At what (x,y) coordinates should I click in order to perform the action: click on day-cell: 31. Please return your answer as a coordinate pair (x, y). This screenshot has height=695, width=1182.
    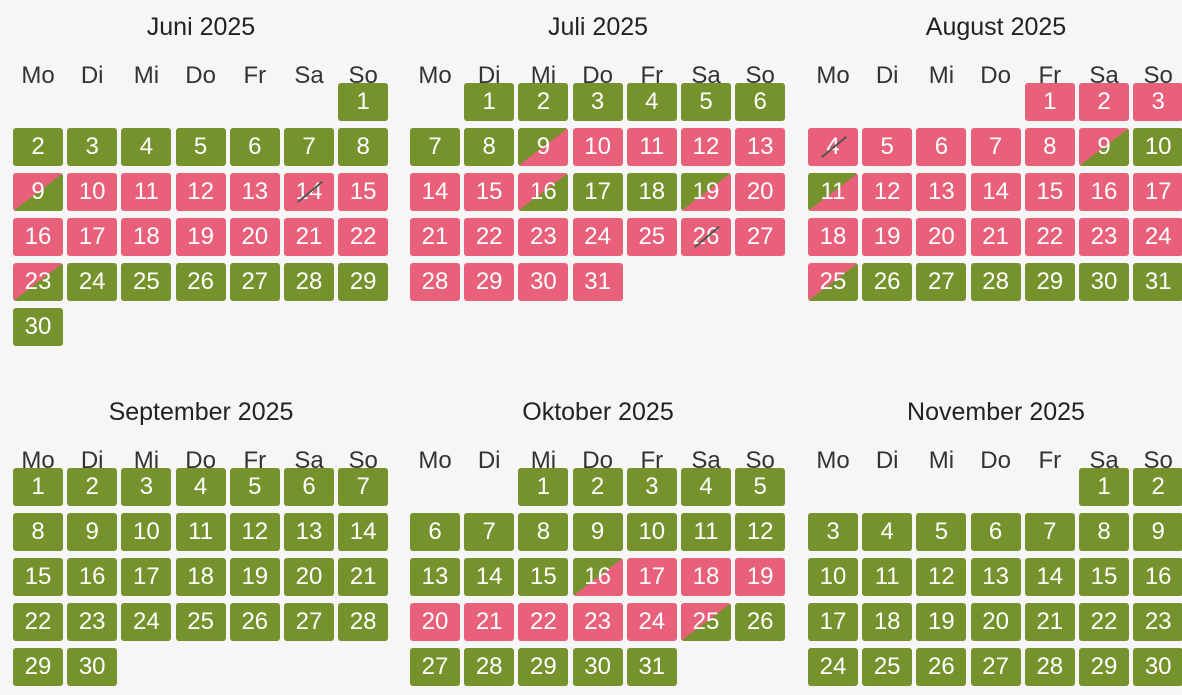
    Looking at the image, I should click on (651, 667).